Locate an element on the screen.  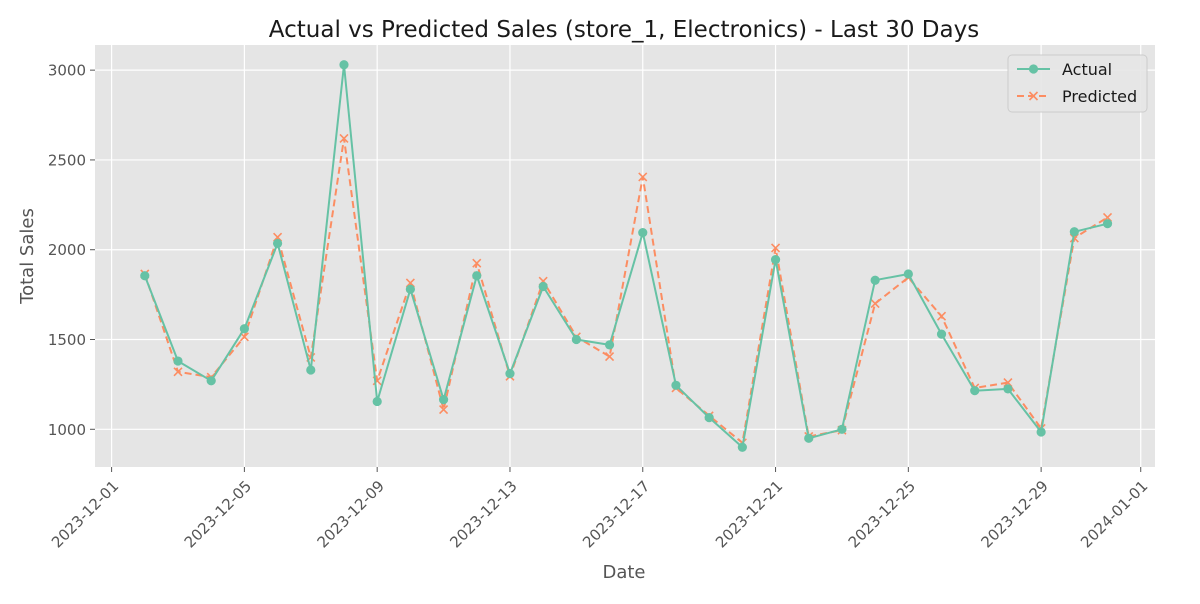
legend-label: Actual is located at coordinates (1087, 69).